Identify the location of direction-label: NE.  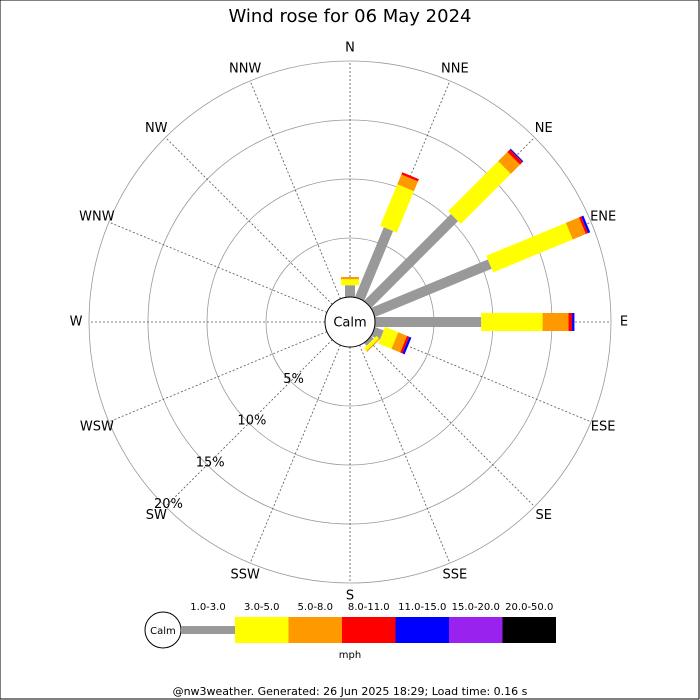
(544, 128).